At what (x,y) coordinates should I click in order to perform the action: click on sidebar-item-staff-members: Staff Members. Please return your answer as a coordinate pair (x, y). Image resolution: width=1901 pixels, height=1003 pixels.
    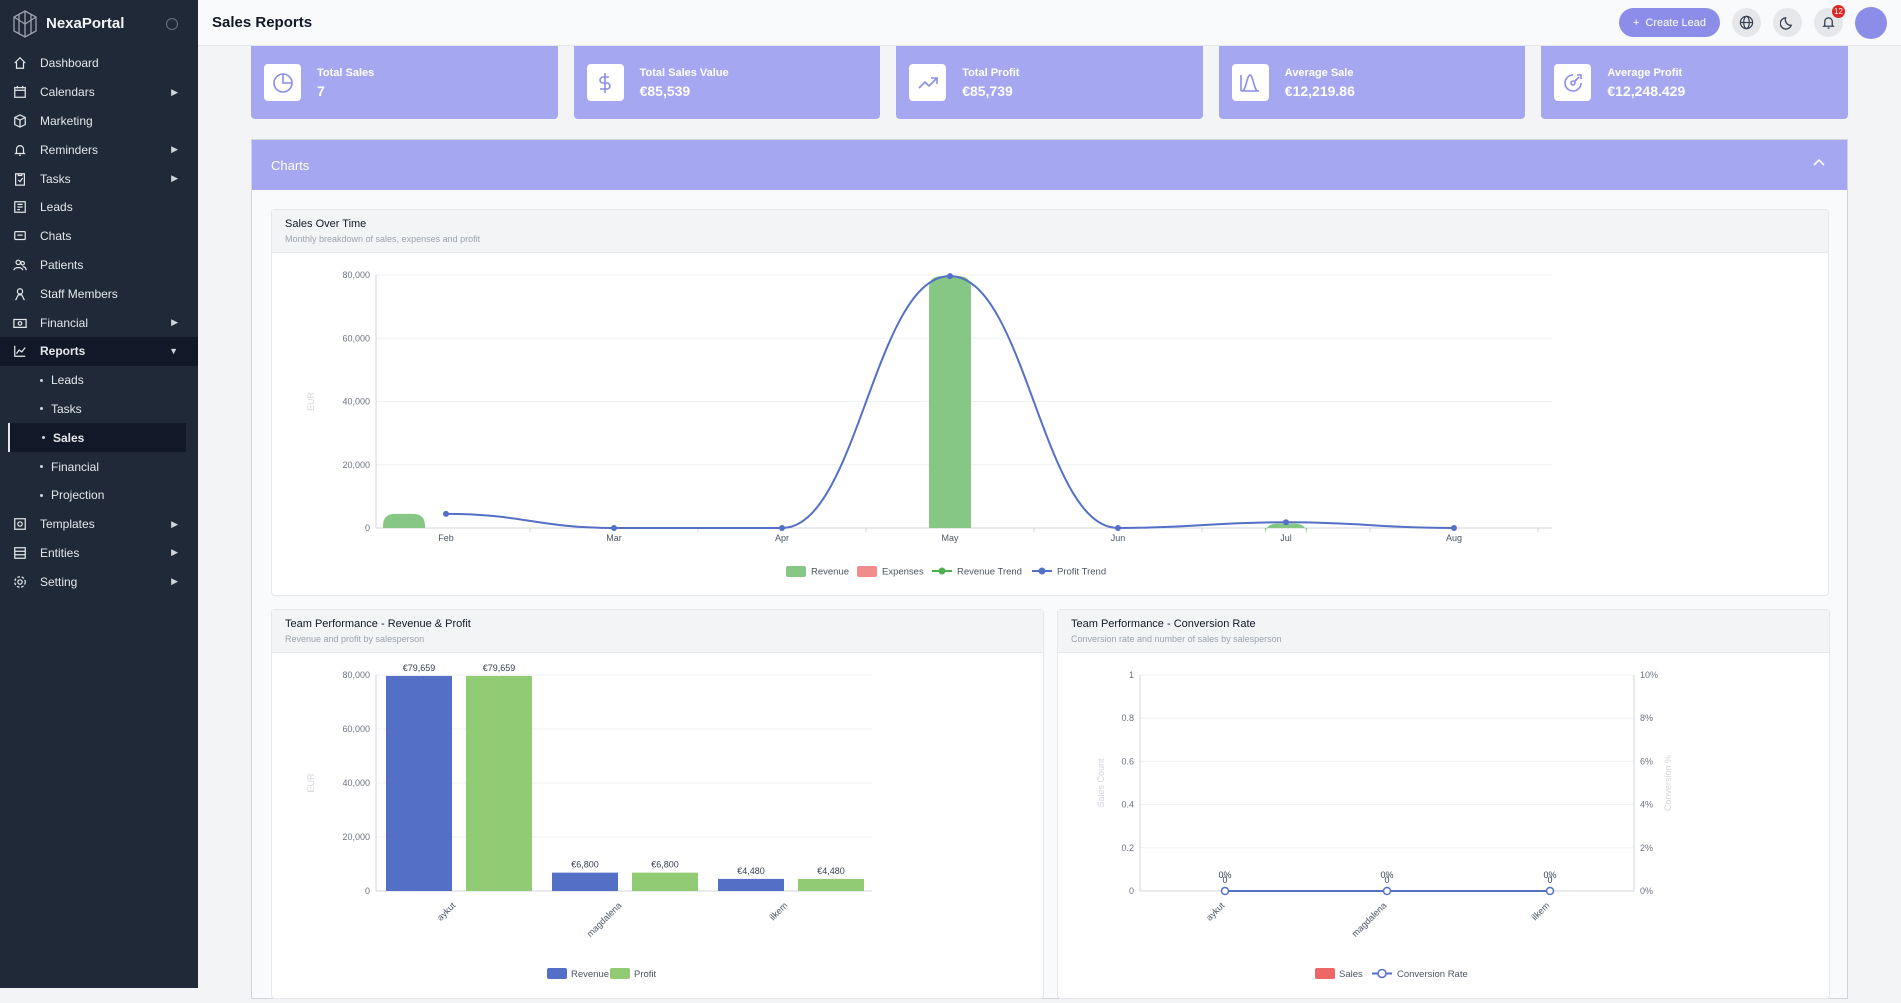
    Looking at the image, I should click on (99, 293).